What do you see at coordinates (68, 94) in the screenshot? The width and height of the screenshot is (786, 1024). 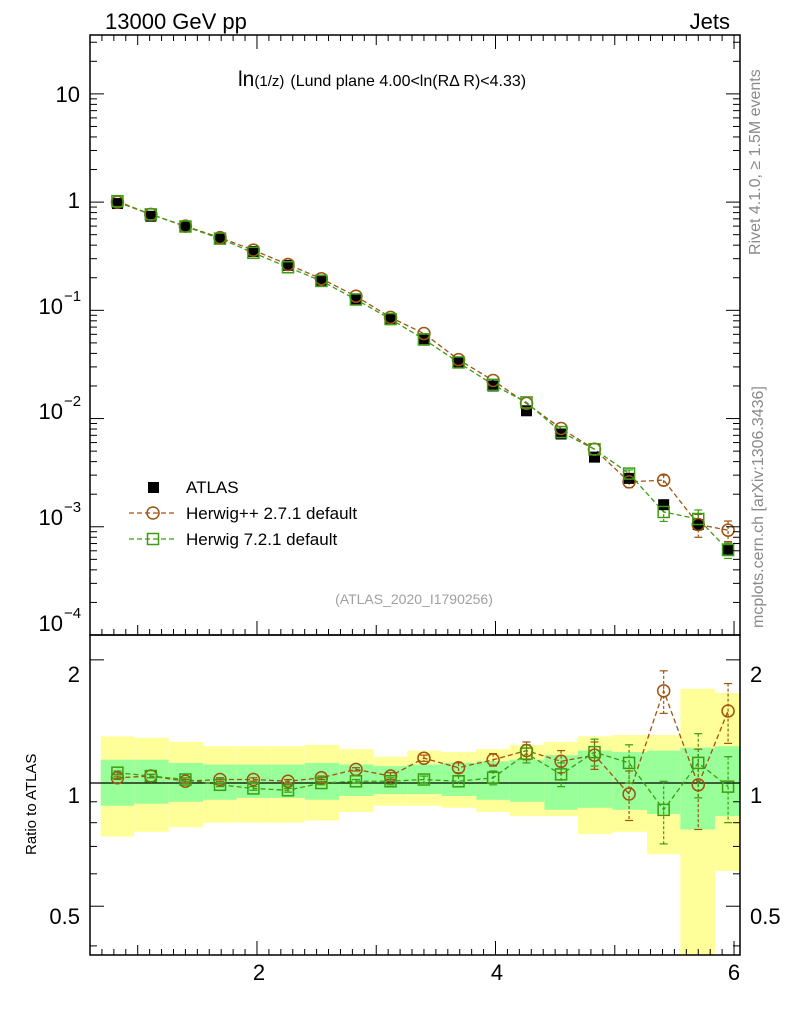 I see `y-tick-label-10: 10` at bounding box center [68, 94].